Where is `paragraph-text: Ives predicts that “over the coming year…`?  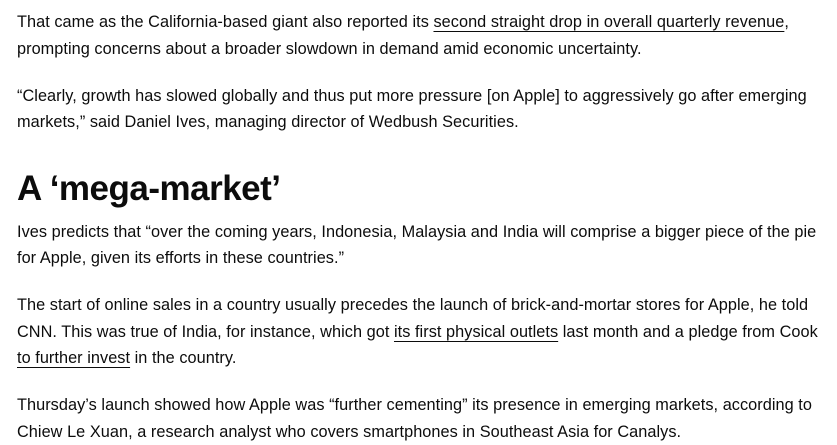 paragraph-text: Ives predicts that “over the coming year… is located at coordinates (417, 245).